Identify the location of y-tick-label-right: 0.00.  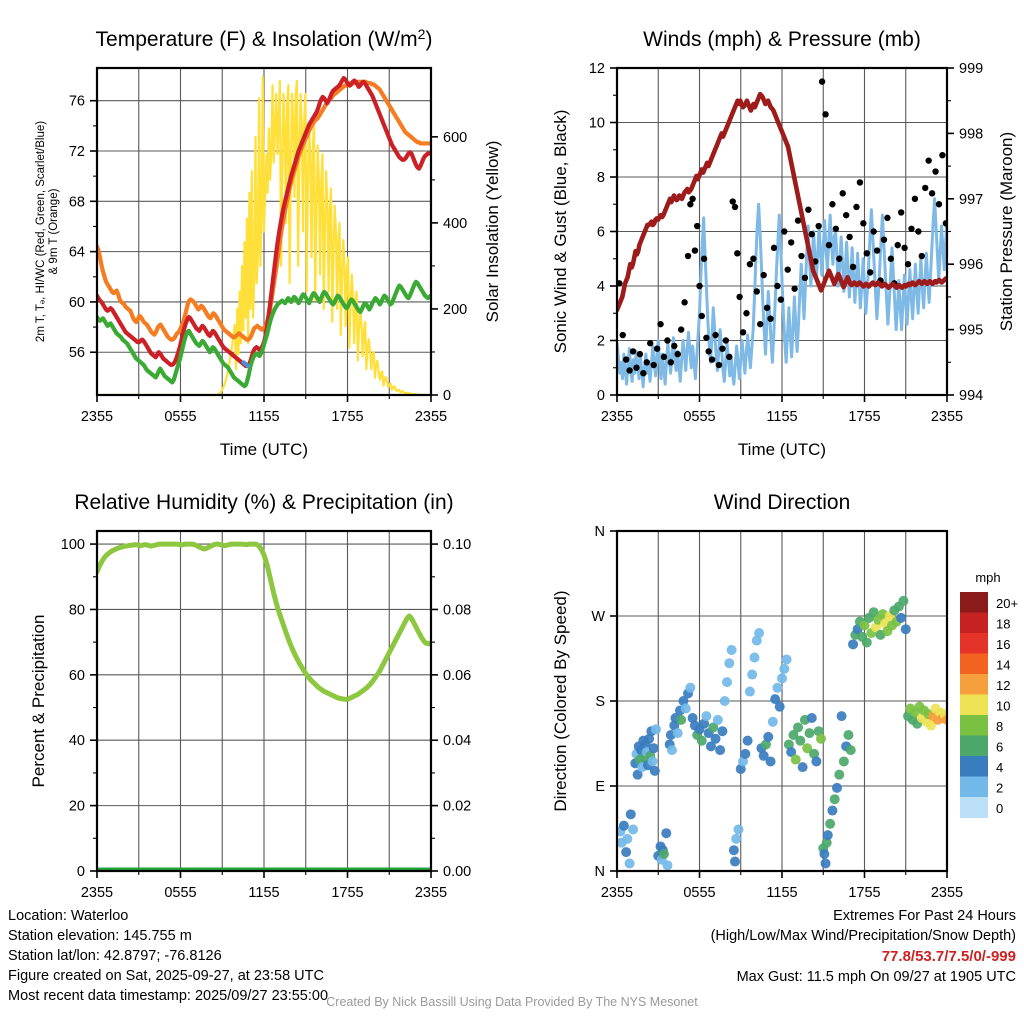
(457, 872).